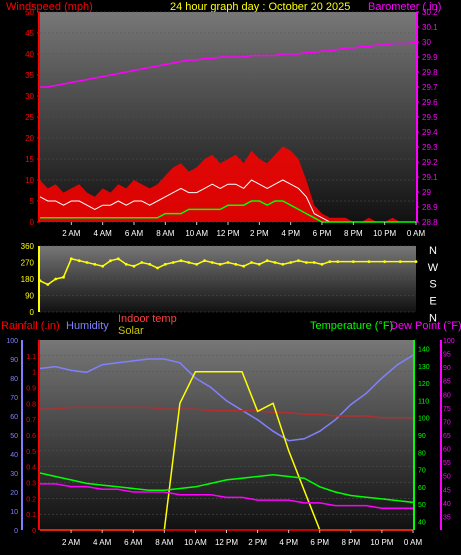  Describe the element at coordinates (430, 12) in the screenshot. I see `barometer-tick-label: 30.2` at that location.